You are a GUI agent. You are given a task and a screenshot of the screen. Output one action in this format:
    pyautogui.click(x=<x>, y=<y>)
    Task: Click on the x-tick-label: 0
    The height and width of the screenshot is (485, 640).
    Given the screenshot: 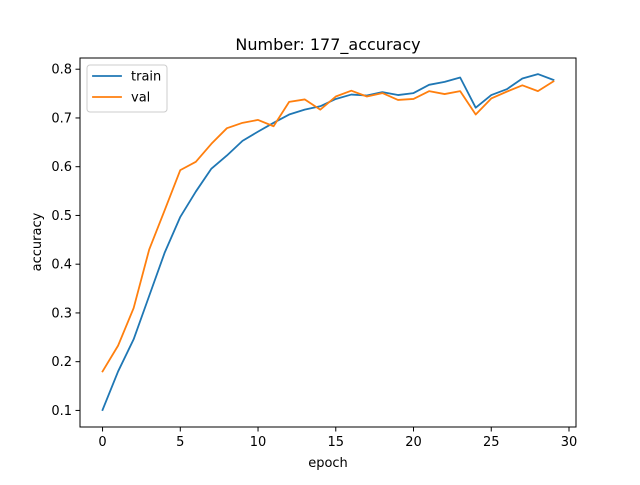 What is the action you would take?
    pyautogui.click(x=102, y=442)
    